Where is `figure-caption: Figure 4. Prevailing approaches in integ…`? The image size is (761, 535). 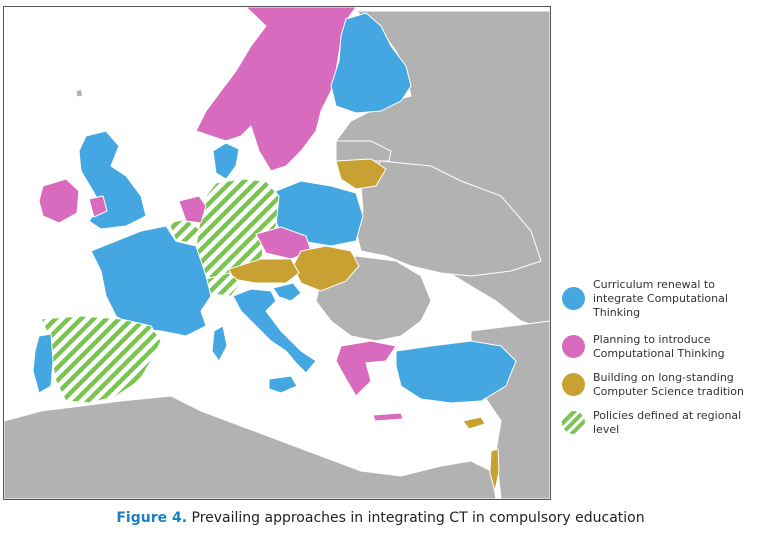
figure-caption: Figure 4. Prevailing approaches in integ… is located at coordinates (380, 518).